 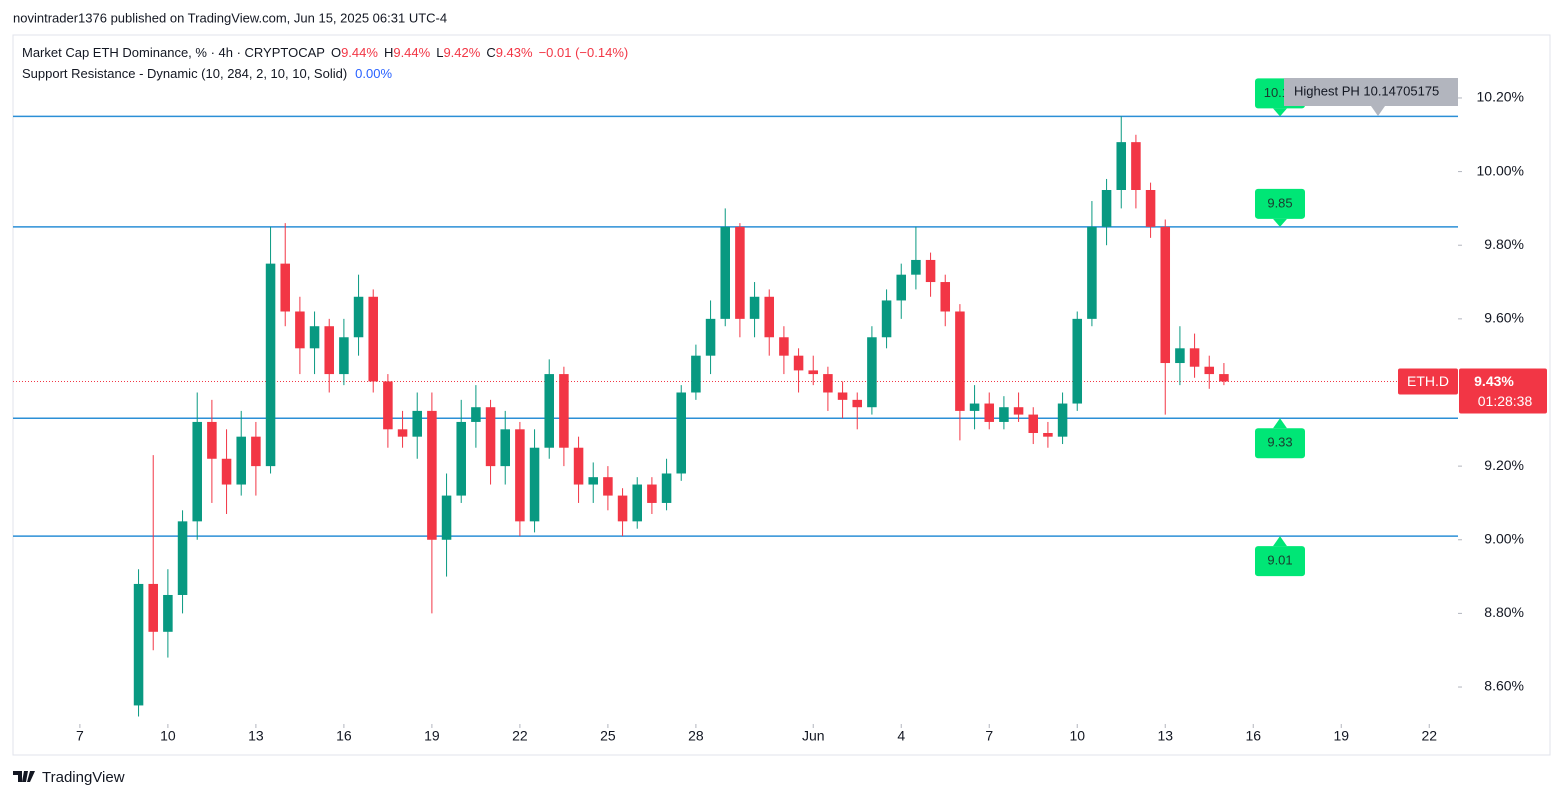 I want to click on price-tag, so click(x=1503, y=391).